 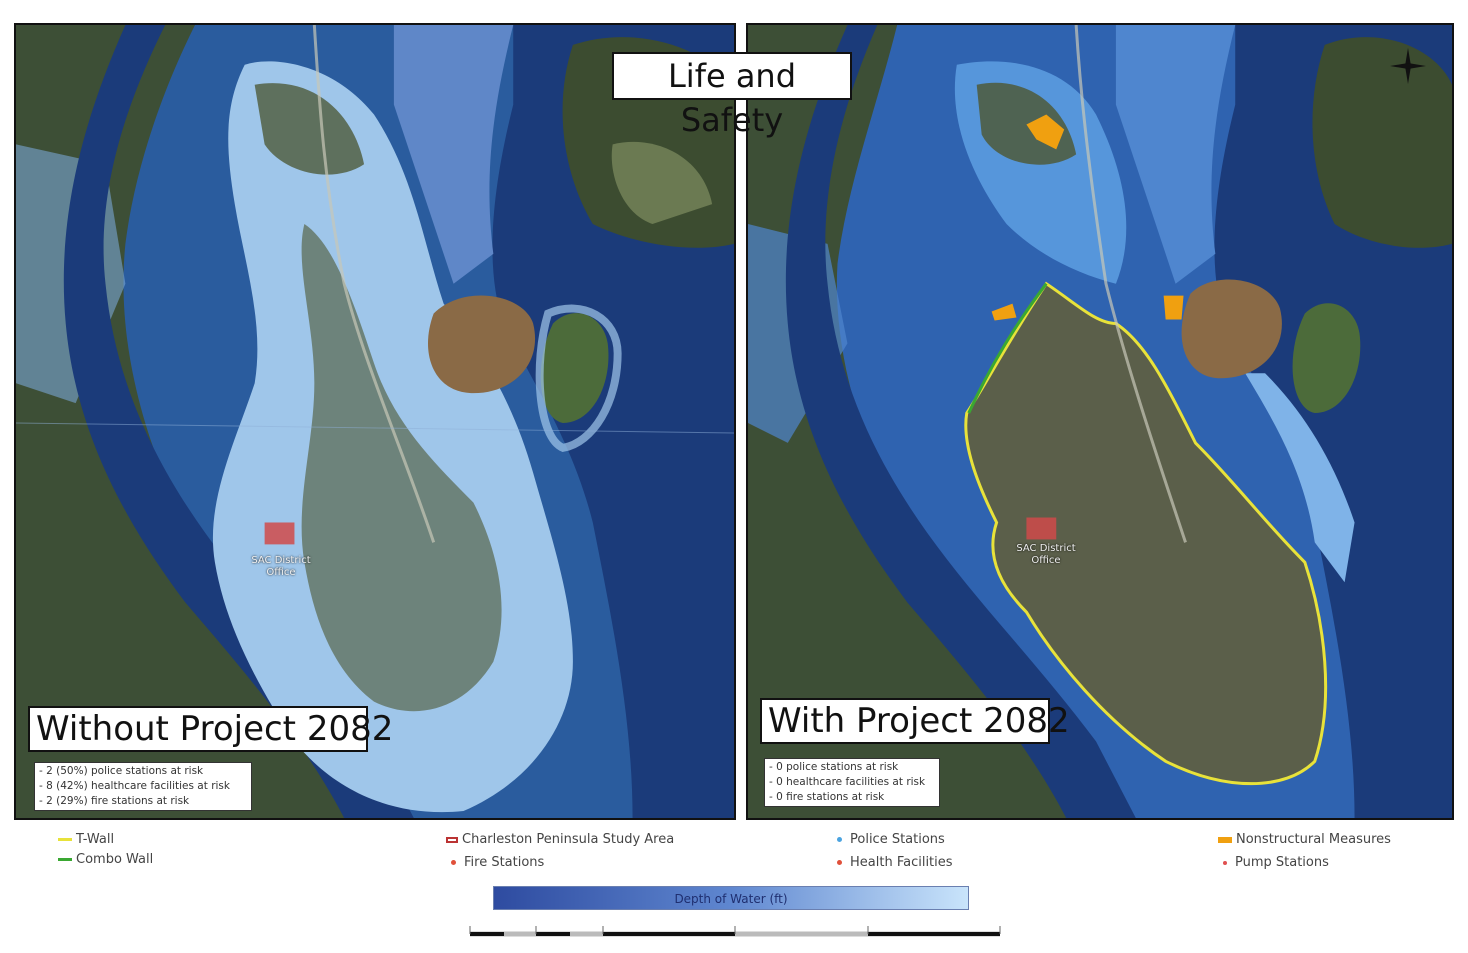 I want to click on health-facility-dot-icon, so click(x=839, y=862).